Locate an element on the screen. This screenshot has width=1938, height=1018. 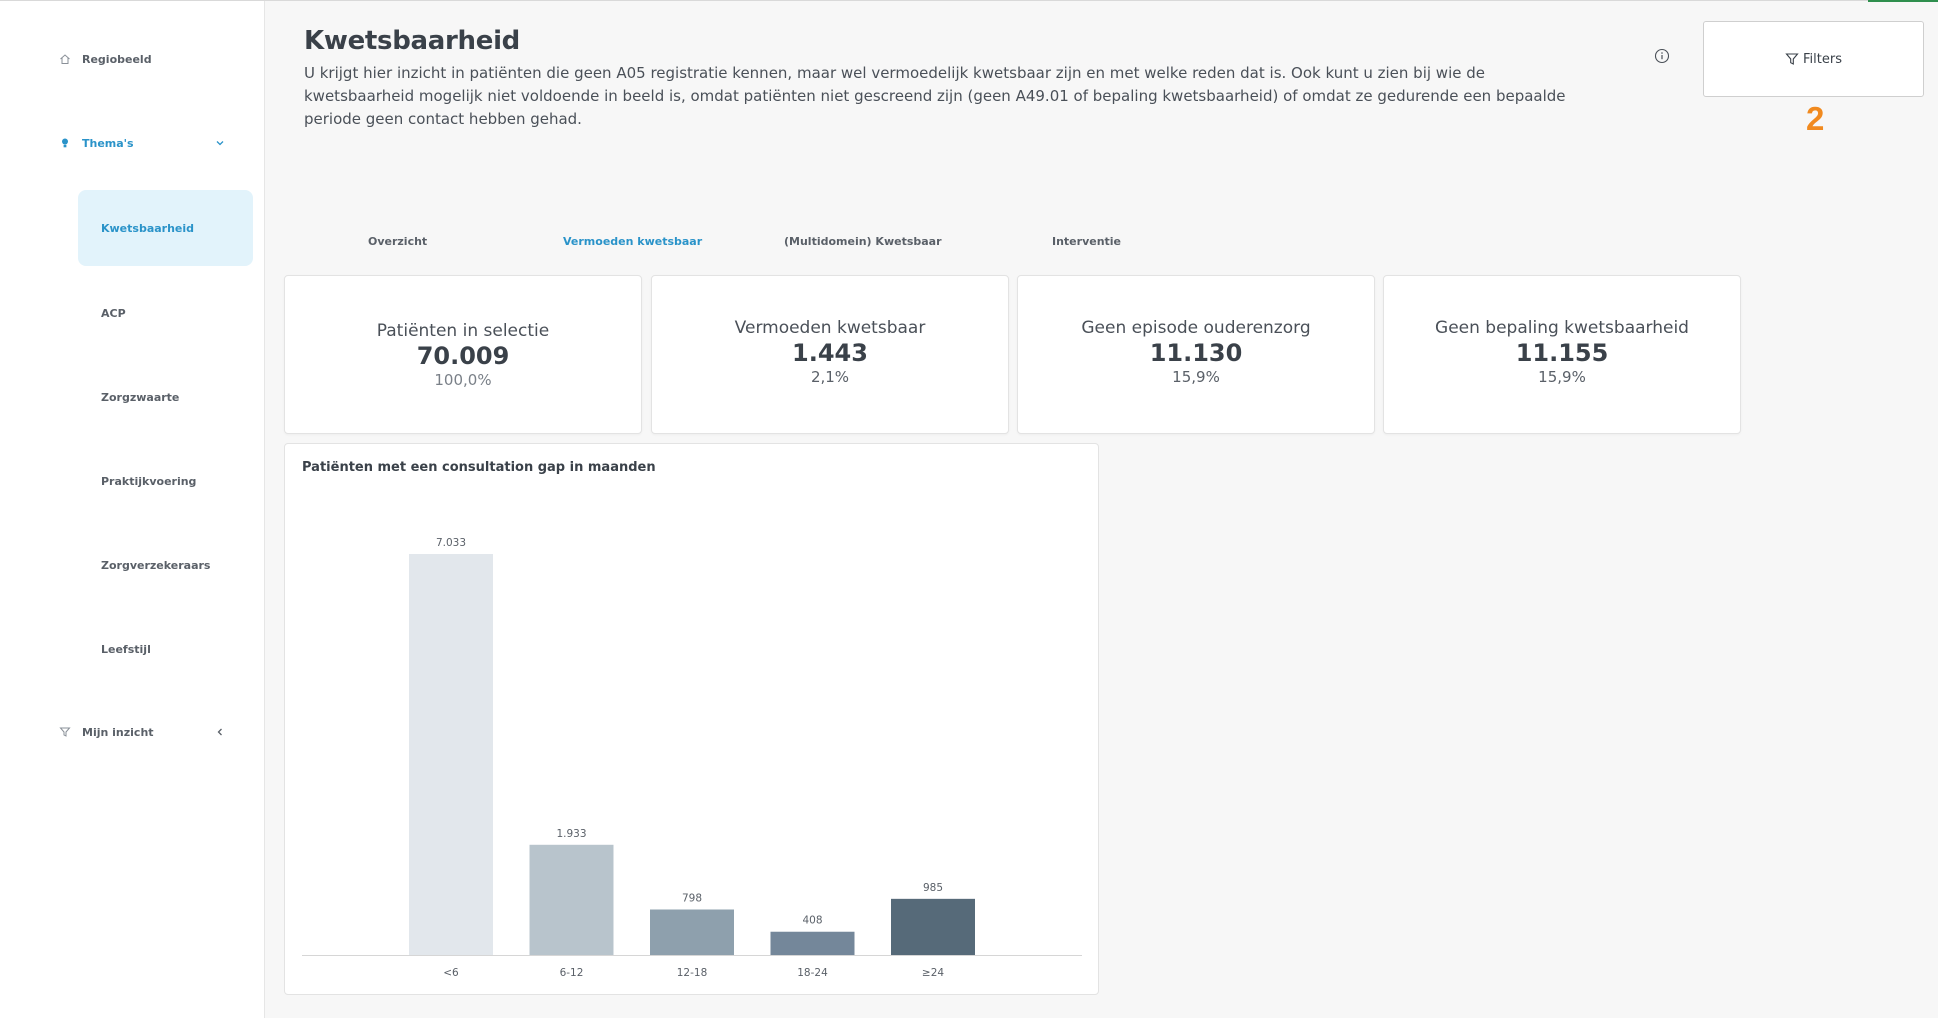
sidebar-subitem-label: Kwetsbaarheid is located at coordinates (148, 228).